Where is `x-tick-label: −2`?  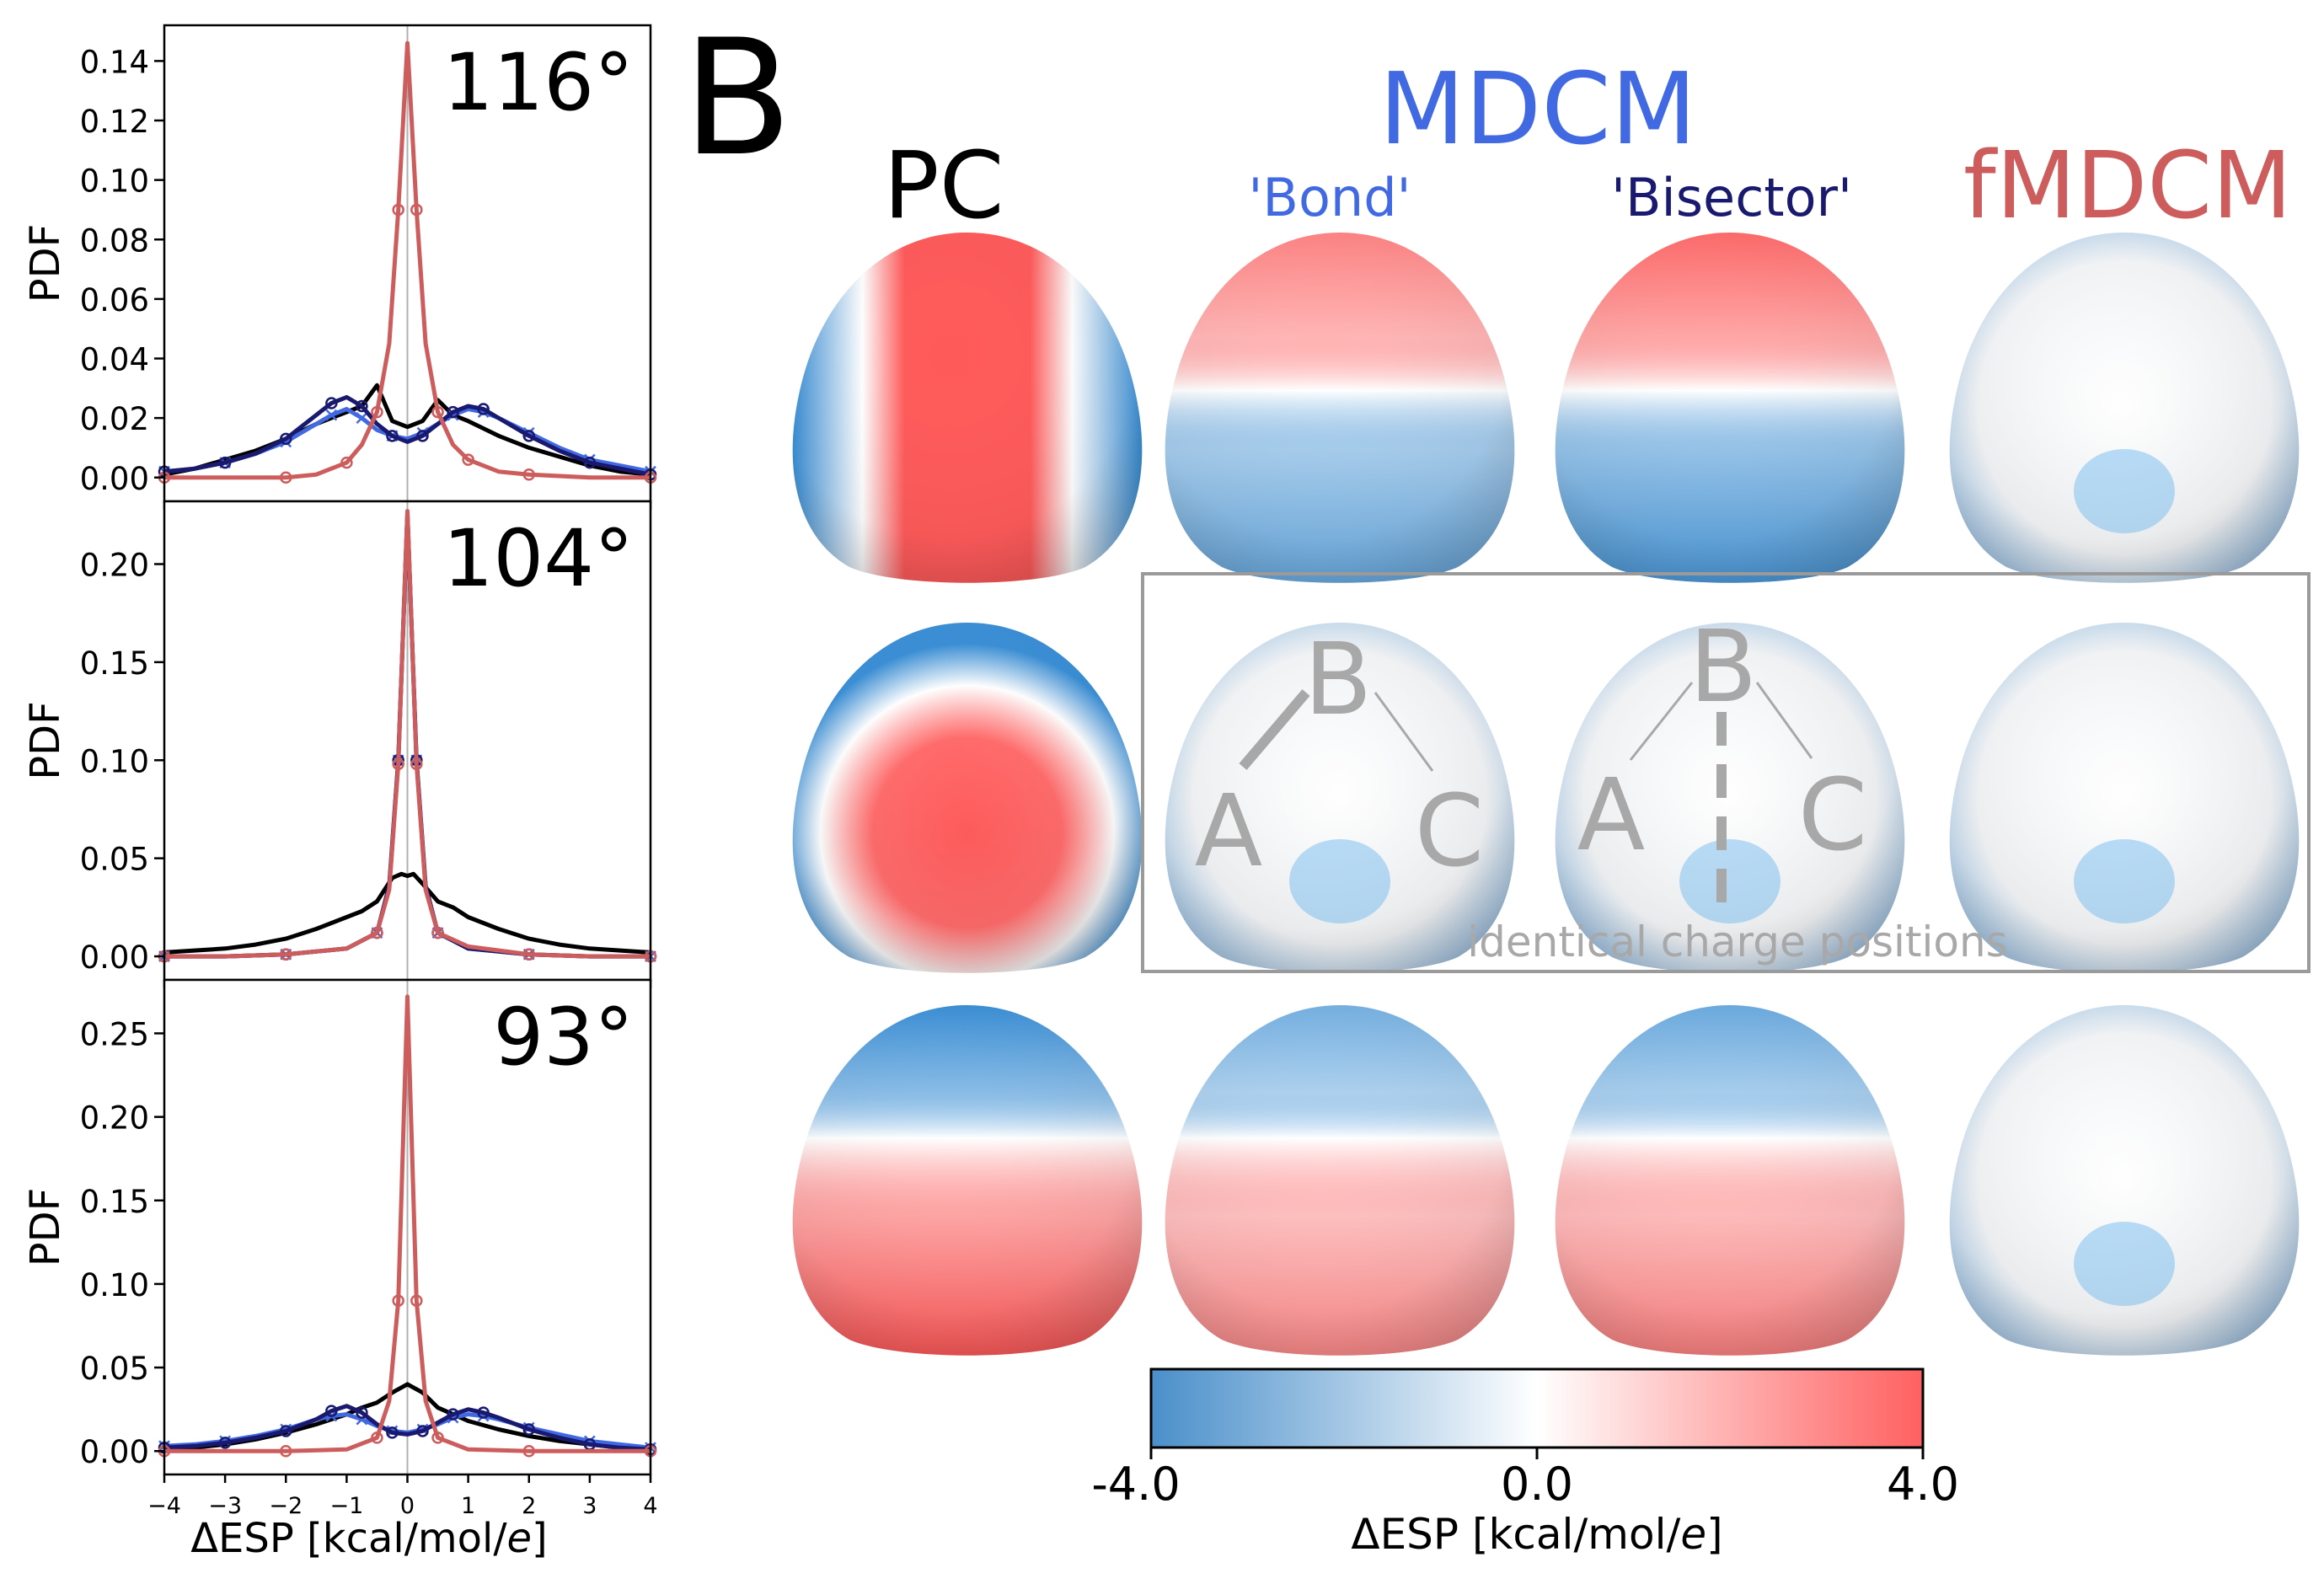 x-tick-label: −2 is located at coordinates (286, 1506).